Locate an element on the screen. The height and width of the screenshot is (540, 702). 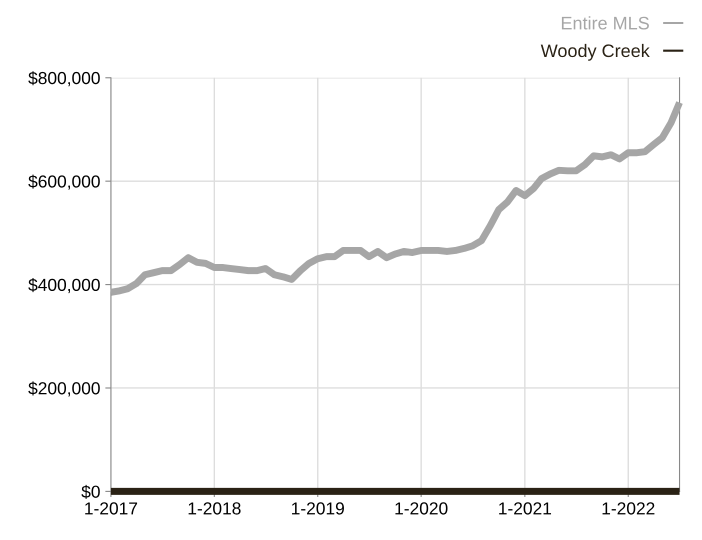
x-tick-label: 1-2022 is located at coordinates (628, 508).